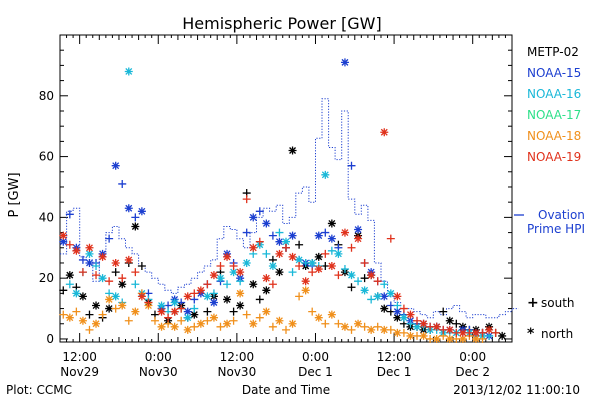  I want to click on legend-entry: METP-02, so click(553, 52).